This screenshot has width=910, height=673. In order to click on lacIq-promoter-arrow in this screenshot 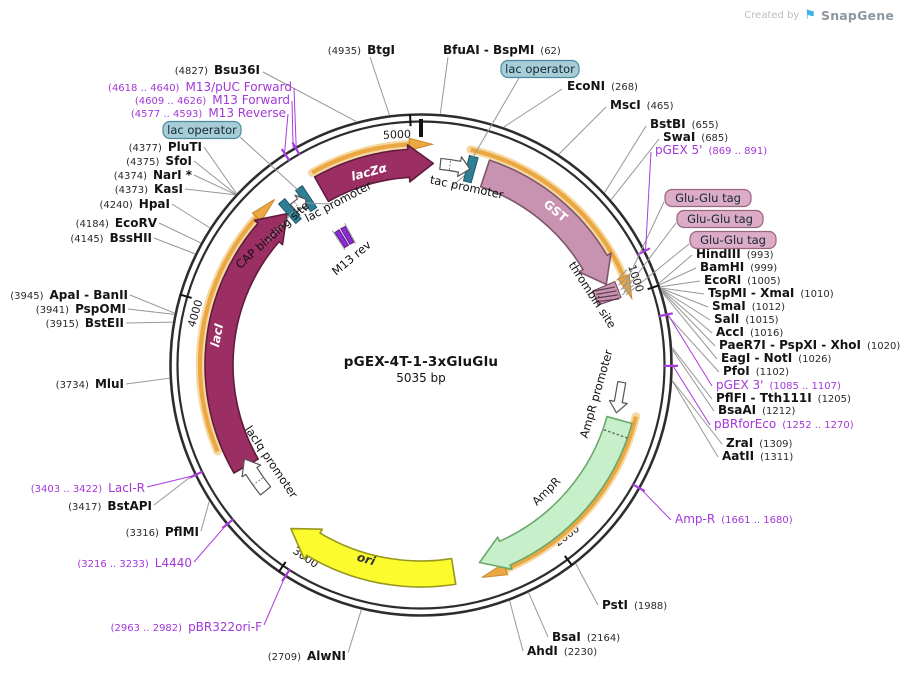, I will do `click(256, 477)`.